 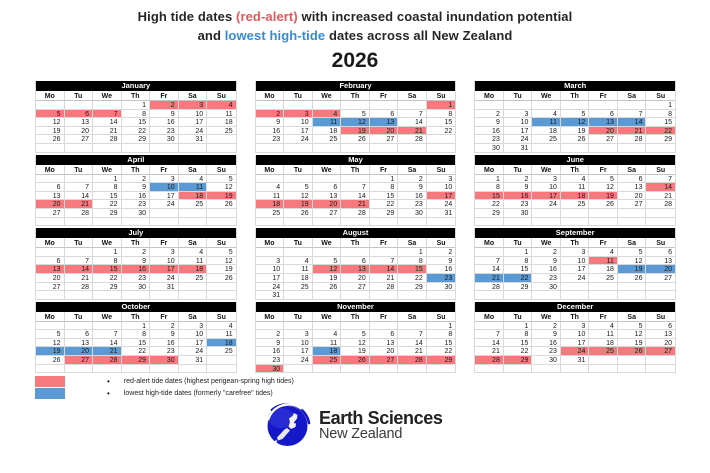 What do you see at coordinates (355, 204) in the screenshot?
I see `day-cell-red-alert: 21` at bounding box center [355, 204].